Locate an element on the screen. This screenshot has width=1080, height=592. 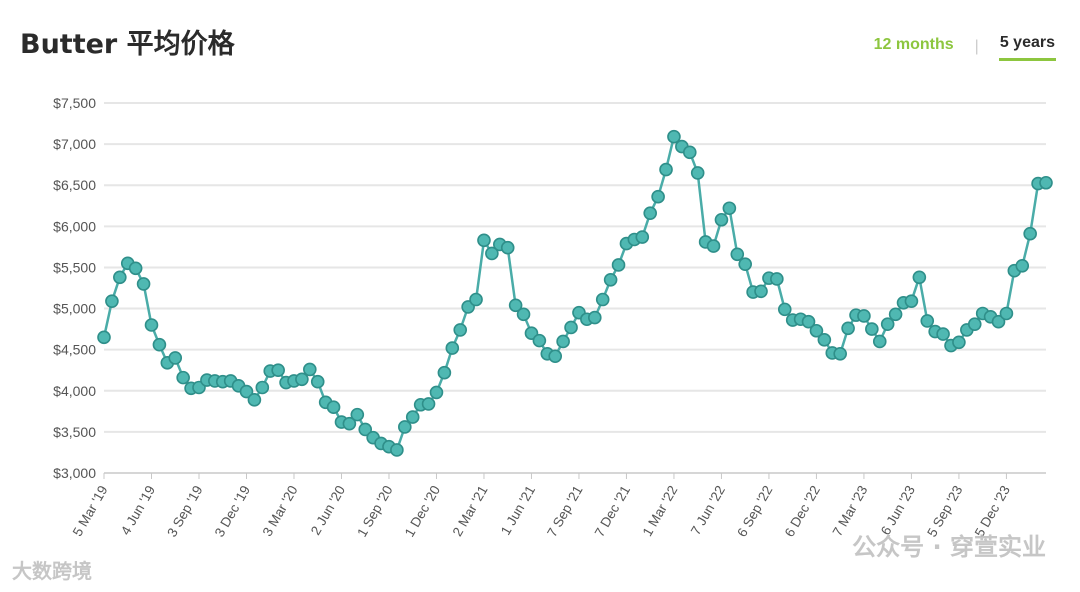
tab-12-months: 12 months is located at coordinates (913, 44).